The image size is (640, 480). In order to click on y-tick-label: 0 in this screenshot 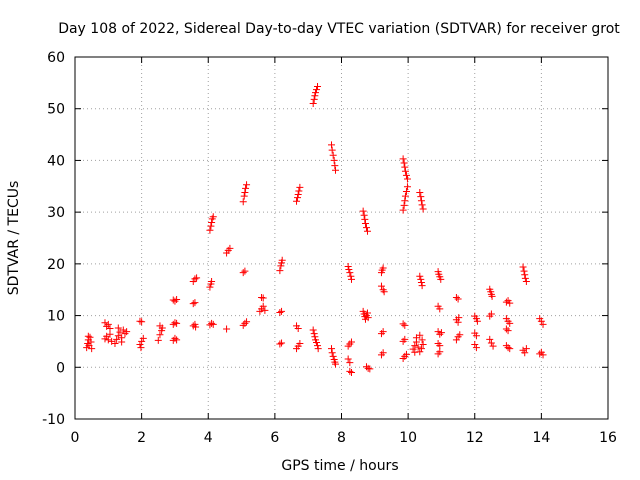, I will do `click(60, 368)`.